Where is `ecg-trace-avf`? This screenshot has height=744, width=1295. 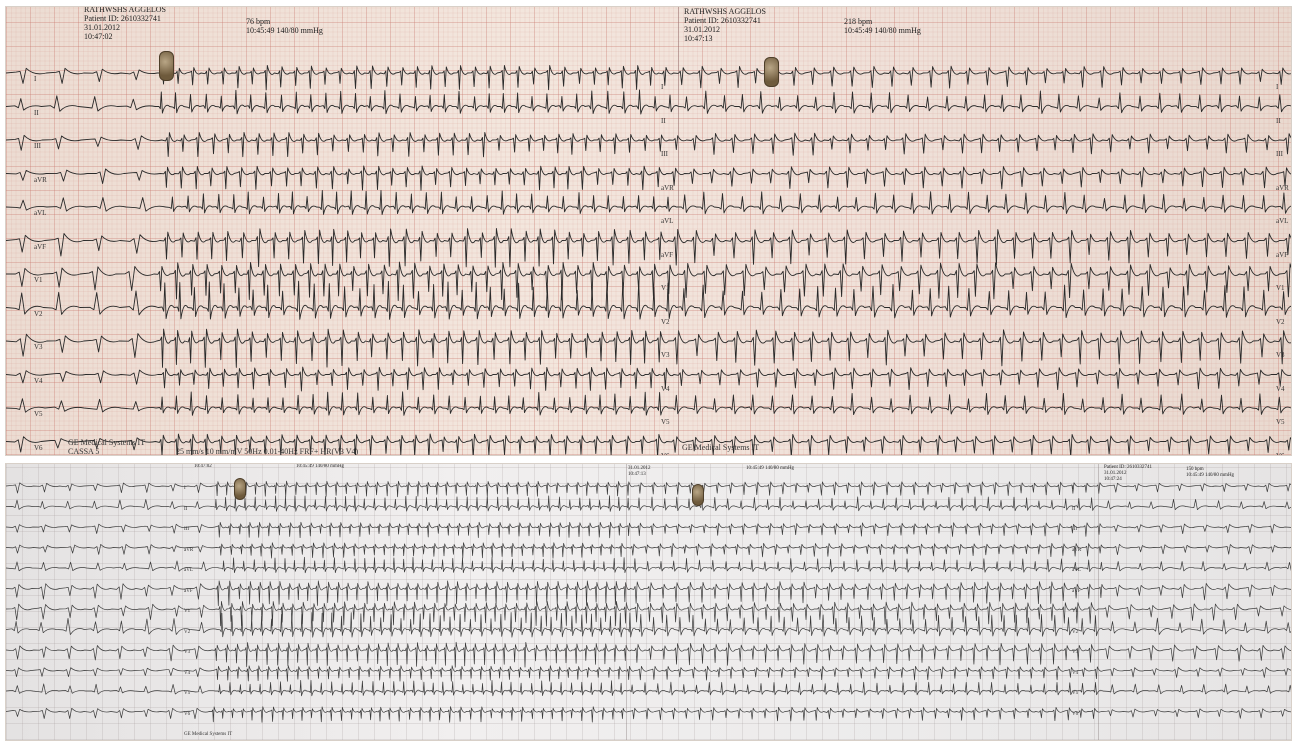
ecg-trace-avf is located at coordinates (648, 248).